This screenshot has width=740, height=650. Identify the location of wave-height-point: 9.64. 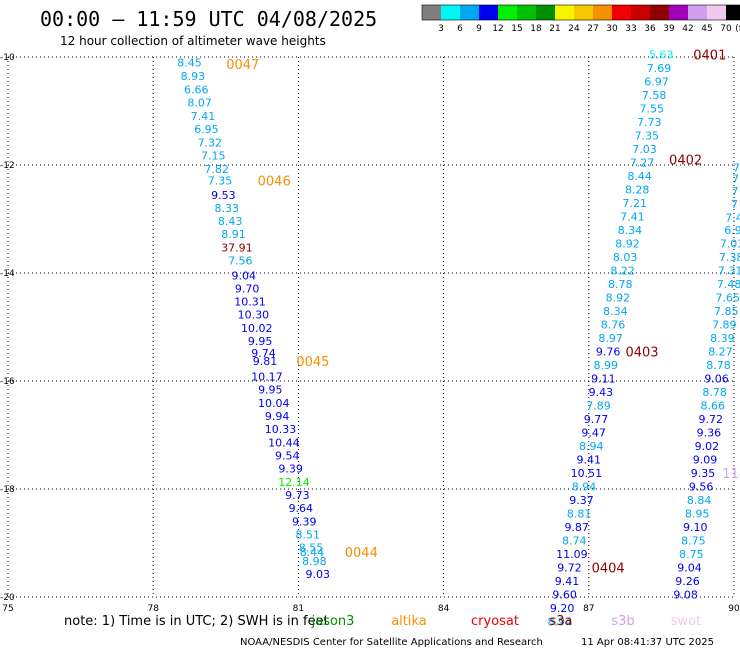
(301, 508).